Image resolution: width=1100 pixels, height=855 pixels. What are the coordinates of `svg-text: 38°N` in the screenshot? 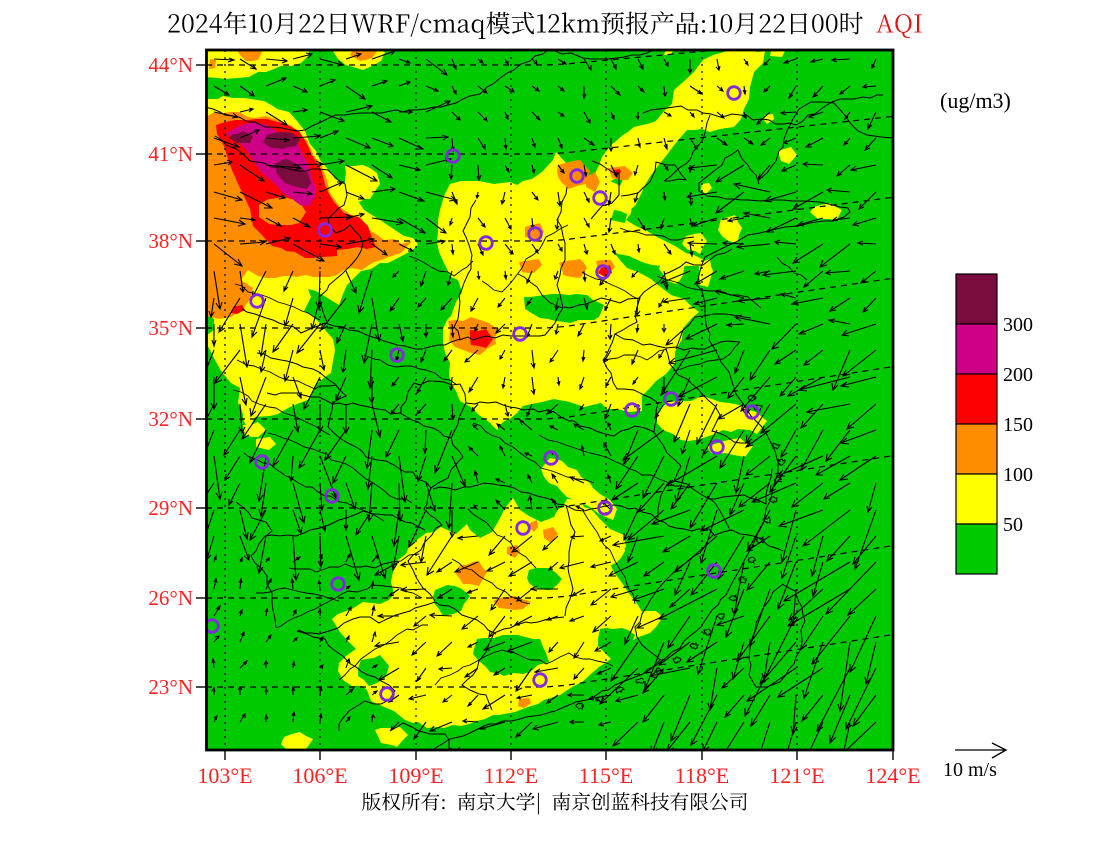 It's located at (170, 241).